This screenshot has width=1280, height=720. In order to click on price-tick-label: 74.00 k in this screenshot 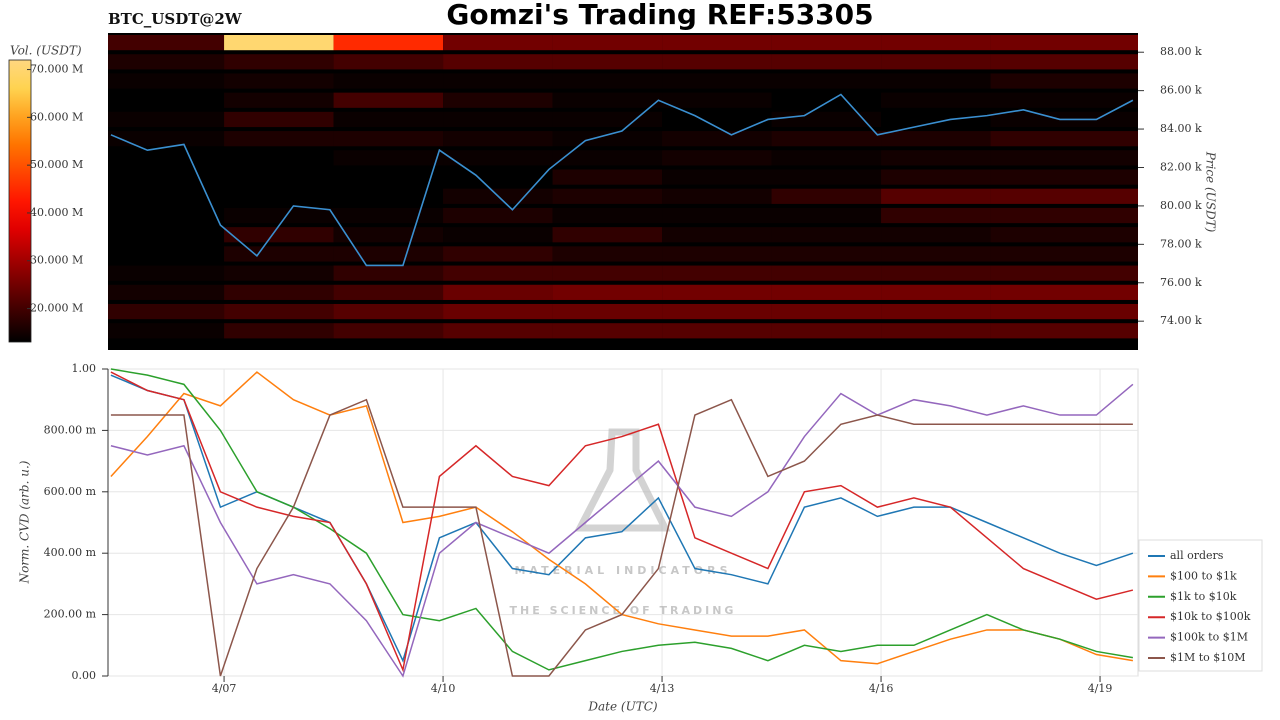, I will do `click(1181, 320)`.